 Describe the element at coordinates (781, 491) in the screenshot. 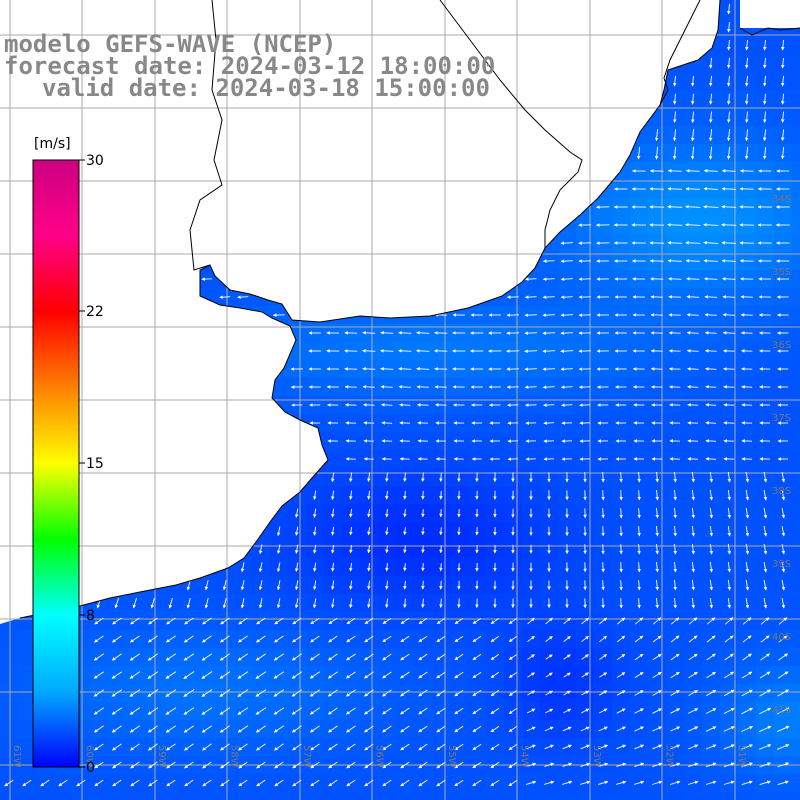

I see `latitude-label: 38S` at that location.